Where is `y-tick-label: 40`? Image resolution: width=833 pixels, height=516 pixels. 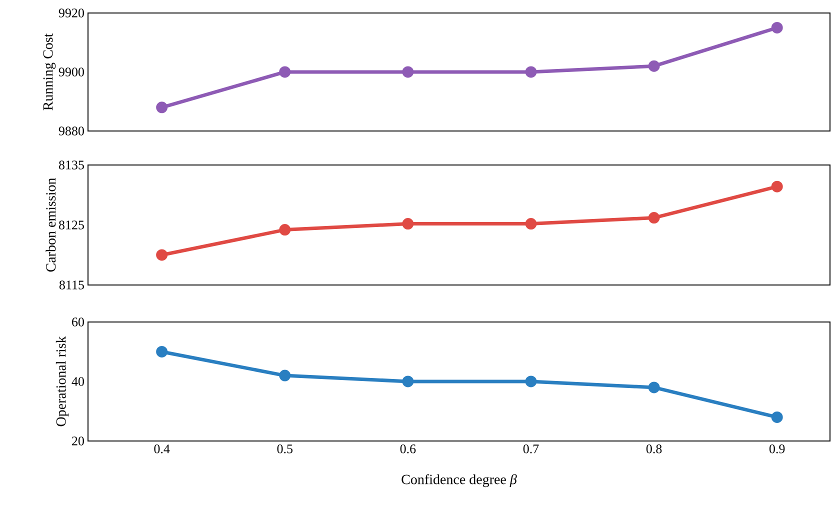
y-tick-label: 40 is located at coordinates (78, 381).